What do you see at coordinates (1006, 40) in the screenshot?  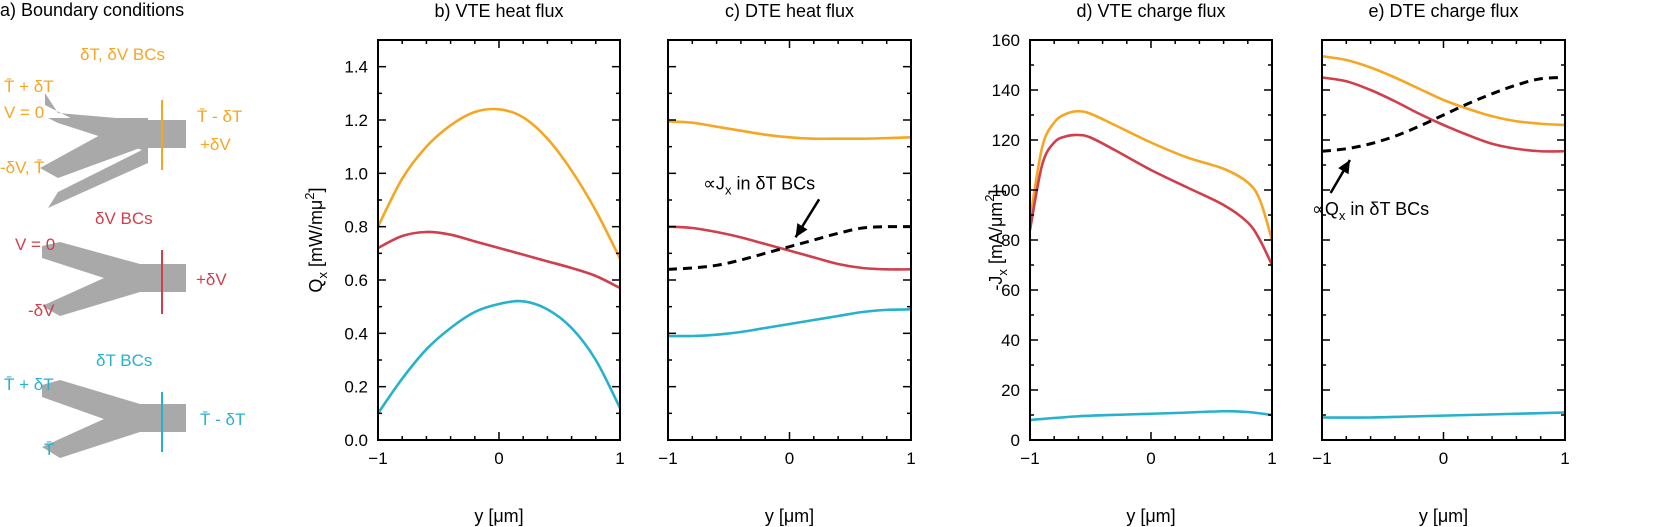 I see `y-tick-label: 160` at bounding box center [1006, 40].